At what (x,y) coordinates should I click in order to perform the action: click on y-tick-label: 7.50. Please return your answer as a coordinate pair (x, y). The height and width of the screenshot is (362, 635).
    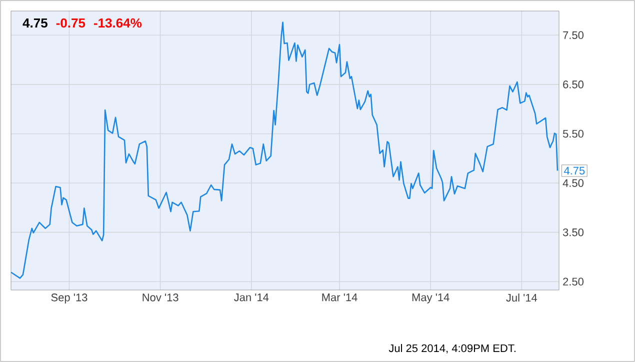
    Looking at the image, I should click on (573, 35).